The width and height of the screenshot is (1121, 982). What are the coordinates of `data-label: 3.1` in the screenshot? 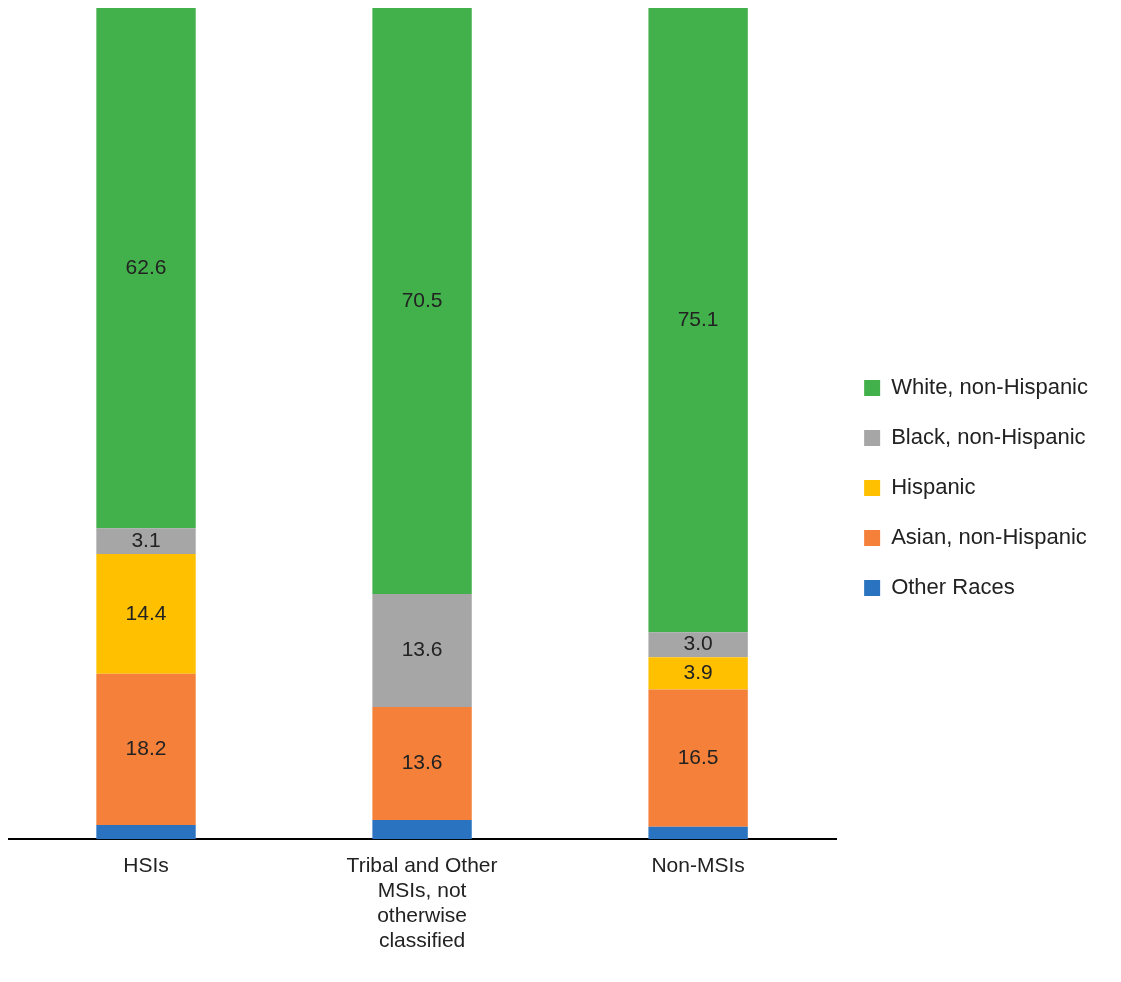 It's located at (146, 540).